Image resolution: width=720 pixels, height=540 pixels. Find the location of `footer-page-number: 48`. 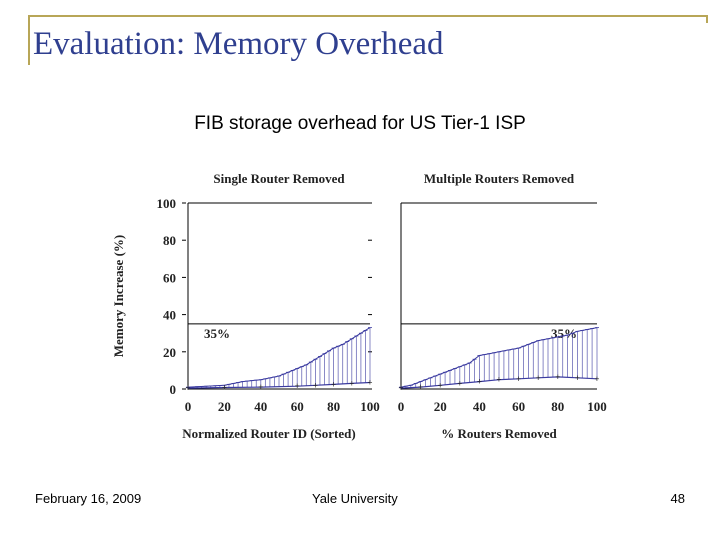

footer-page-number: 48 is located at coordinates (677, 498).